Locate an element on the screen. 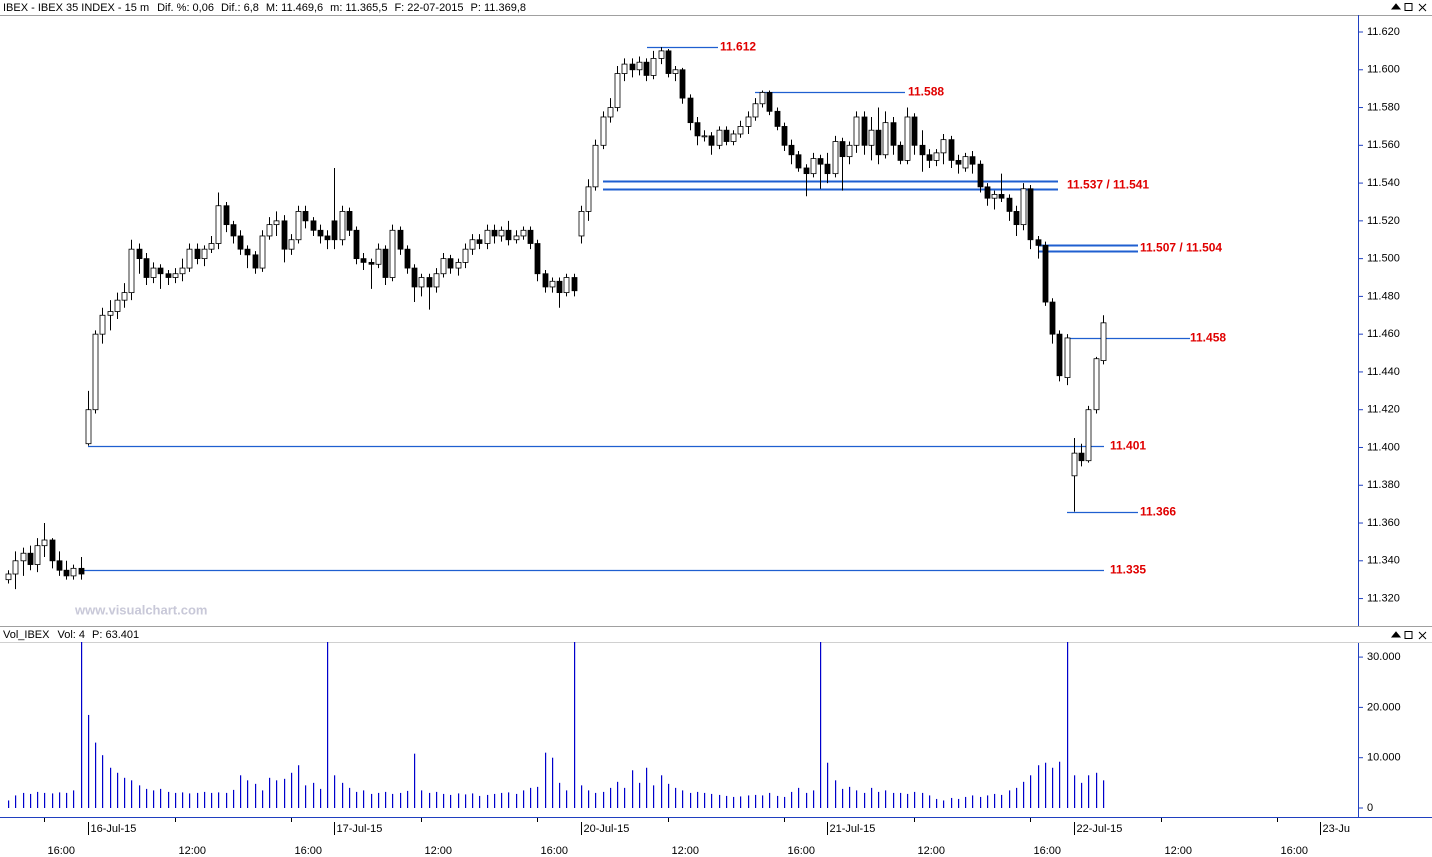 The width and height of the screenshot is (1432, 857). y-tick-label: 11.620 is located at coordinates (1383, 32).